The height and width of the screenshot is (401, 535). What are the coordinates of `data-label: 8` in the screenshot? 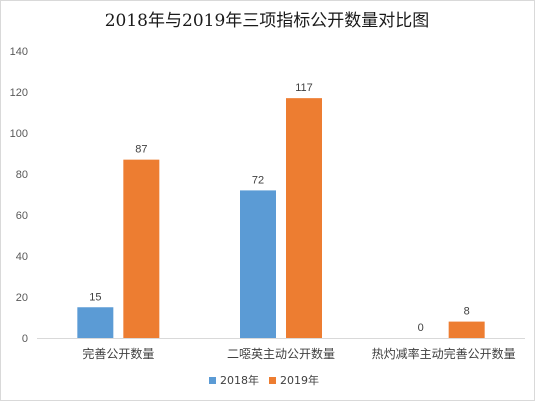 It's located at (467, 312).